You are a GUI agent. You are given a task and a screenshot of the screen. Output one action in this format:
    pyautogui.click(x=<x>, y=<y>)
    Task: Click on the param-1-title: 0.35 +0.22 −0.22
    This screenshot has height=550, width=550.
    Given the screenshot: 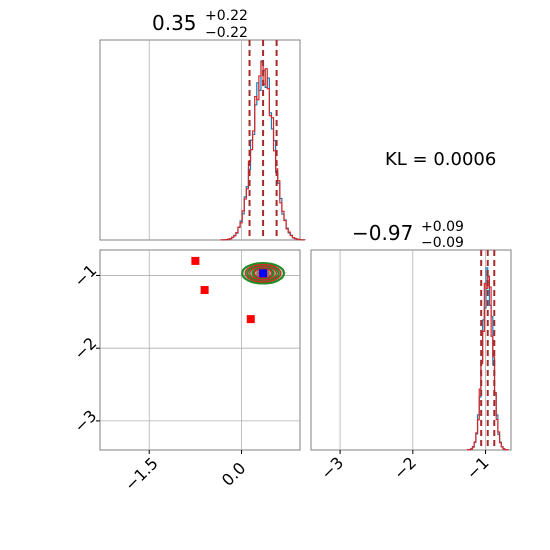 What is the action you would take?
    pyautogui.click(x=200, y=24)
    